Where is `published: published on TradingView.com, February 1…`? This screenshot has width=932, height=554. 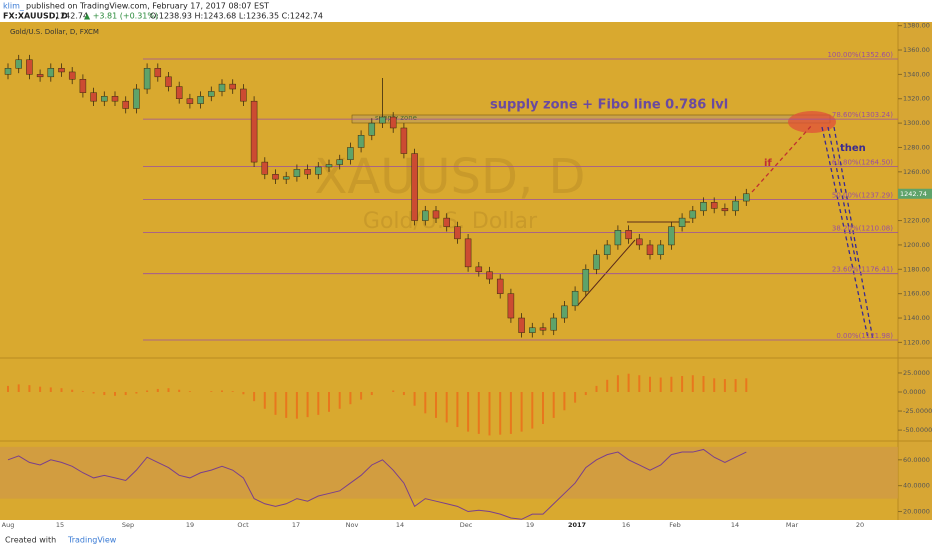
published: published on TradingView.com, February 1… is located at coordinates (147, 6).